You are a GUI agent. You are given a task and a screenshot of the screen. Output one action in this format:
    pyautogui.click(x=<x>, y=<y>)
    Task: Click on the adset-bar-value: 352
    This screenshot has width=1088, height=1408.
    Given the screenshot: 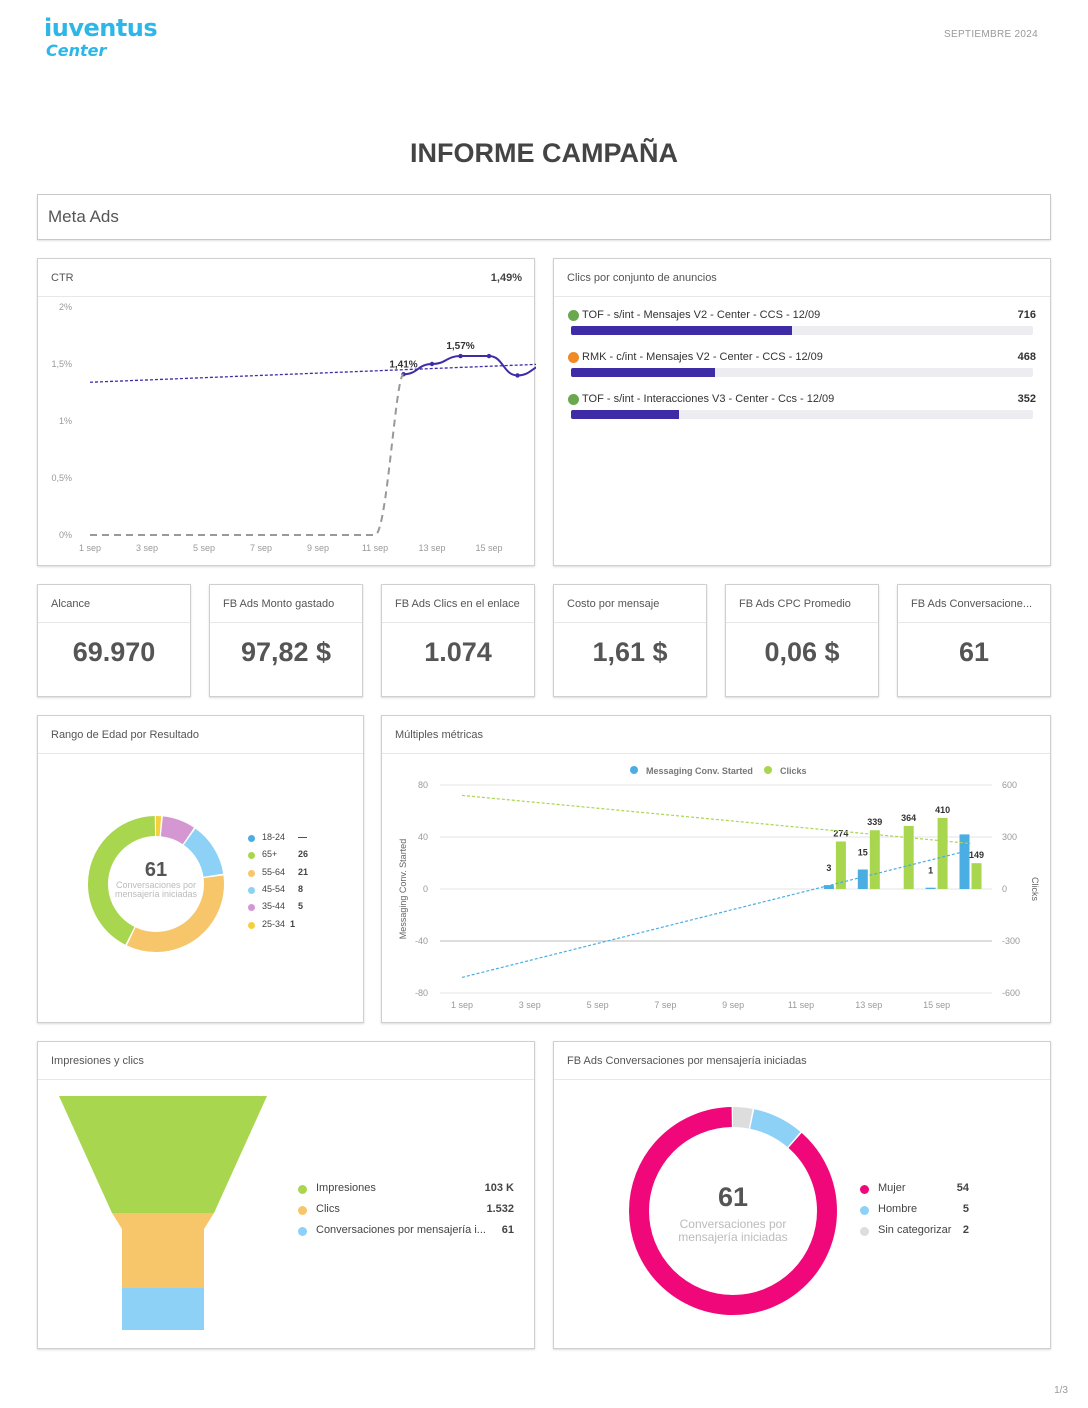 What is the action you would take?
    pyautogui.click(x=1026, y=399)
    